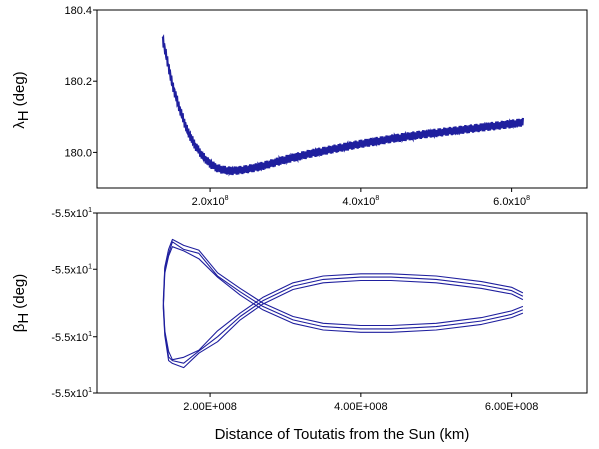 The height and width of the screenshot is (449, 599). What do you see at coordinates (78, 153) in the screenshot?
I see `top-y-tick-label: 180.0` at bounding box center [78, 153].